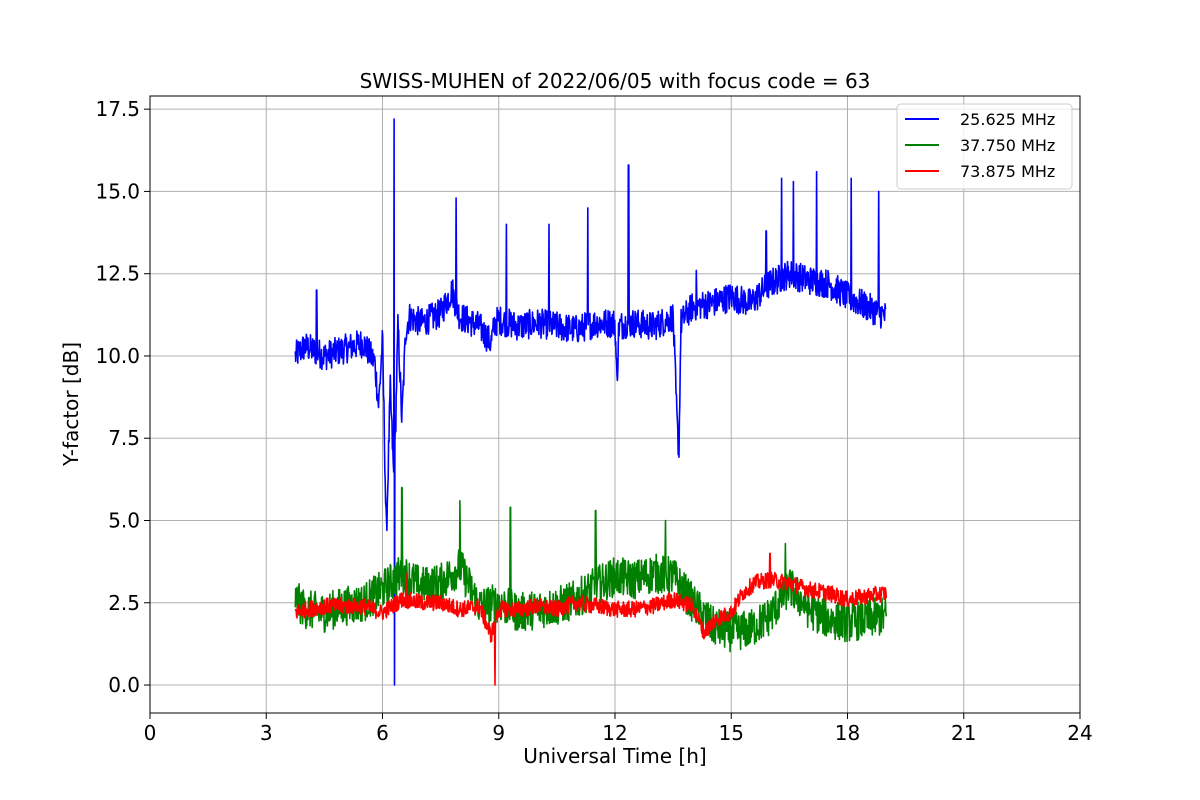  Describe the element at coordinates (117, 109) in the screenshot. I see `y-tick-label: 17.5` at that location.